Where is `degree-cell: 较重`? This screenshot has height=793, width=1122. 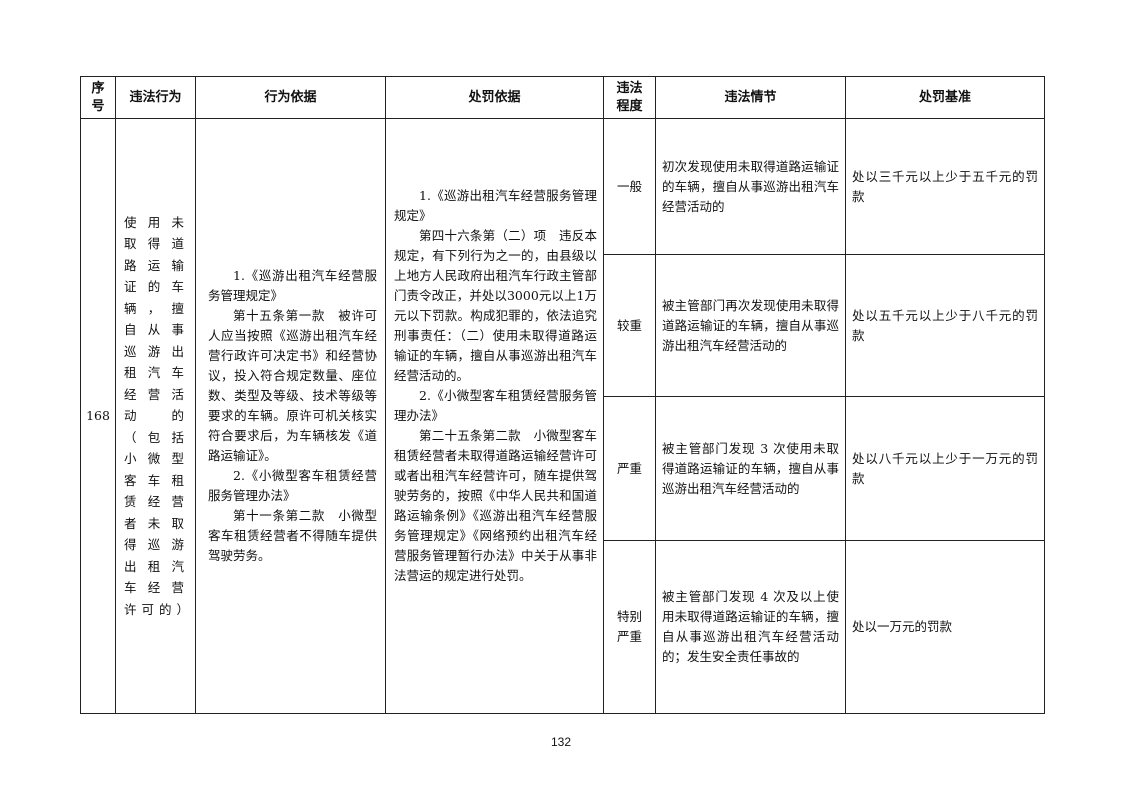 degree-cell: 较重 is located at coordinates (629, 326).